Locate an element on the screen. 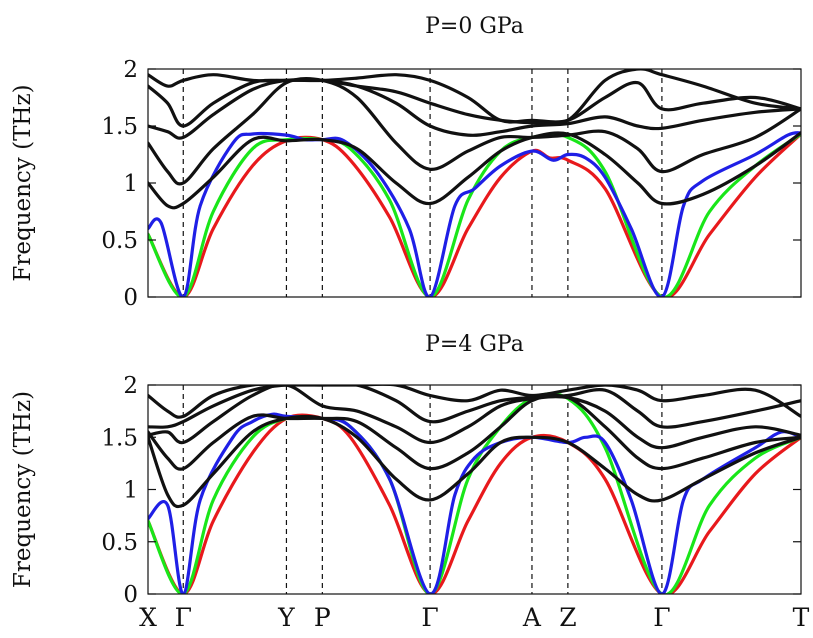 The width and height of the screenshot is (813, 638). kpoint-label: A is located at coordinates (532, 617).